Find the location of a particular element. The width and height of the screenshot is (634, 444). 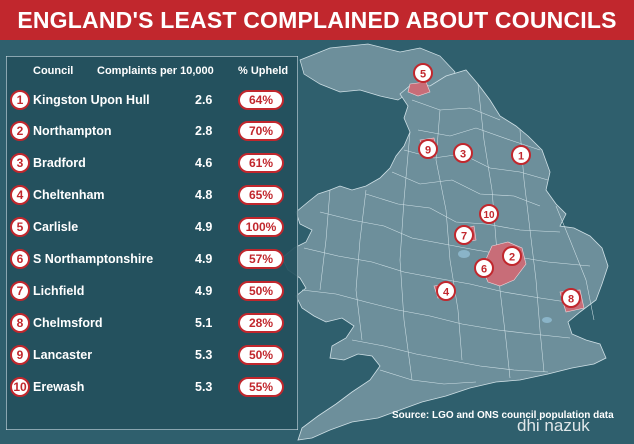

map-marker-4: 4 is located at coordinates (446, 291).